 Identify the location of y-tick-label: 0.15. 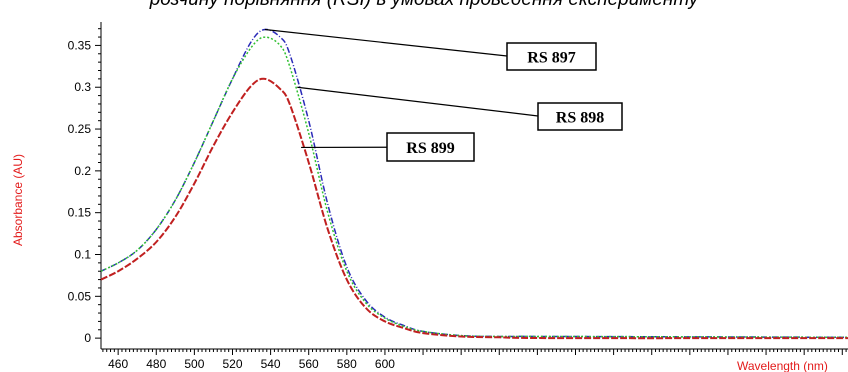
(80, 213).